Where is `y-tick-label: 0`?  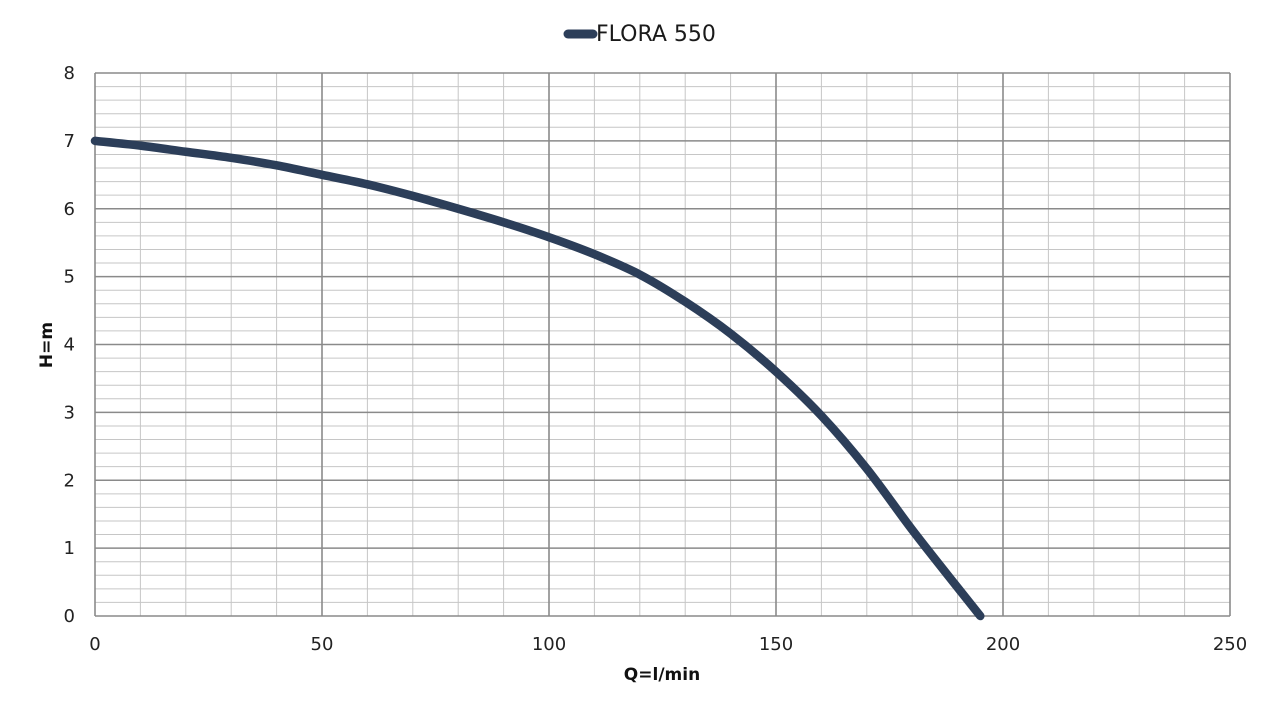 y-tick-label: 0 is located at coordinates (69, 616).